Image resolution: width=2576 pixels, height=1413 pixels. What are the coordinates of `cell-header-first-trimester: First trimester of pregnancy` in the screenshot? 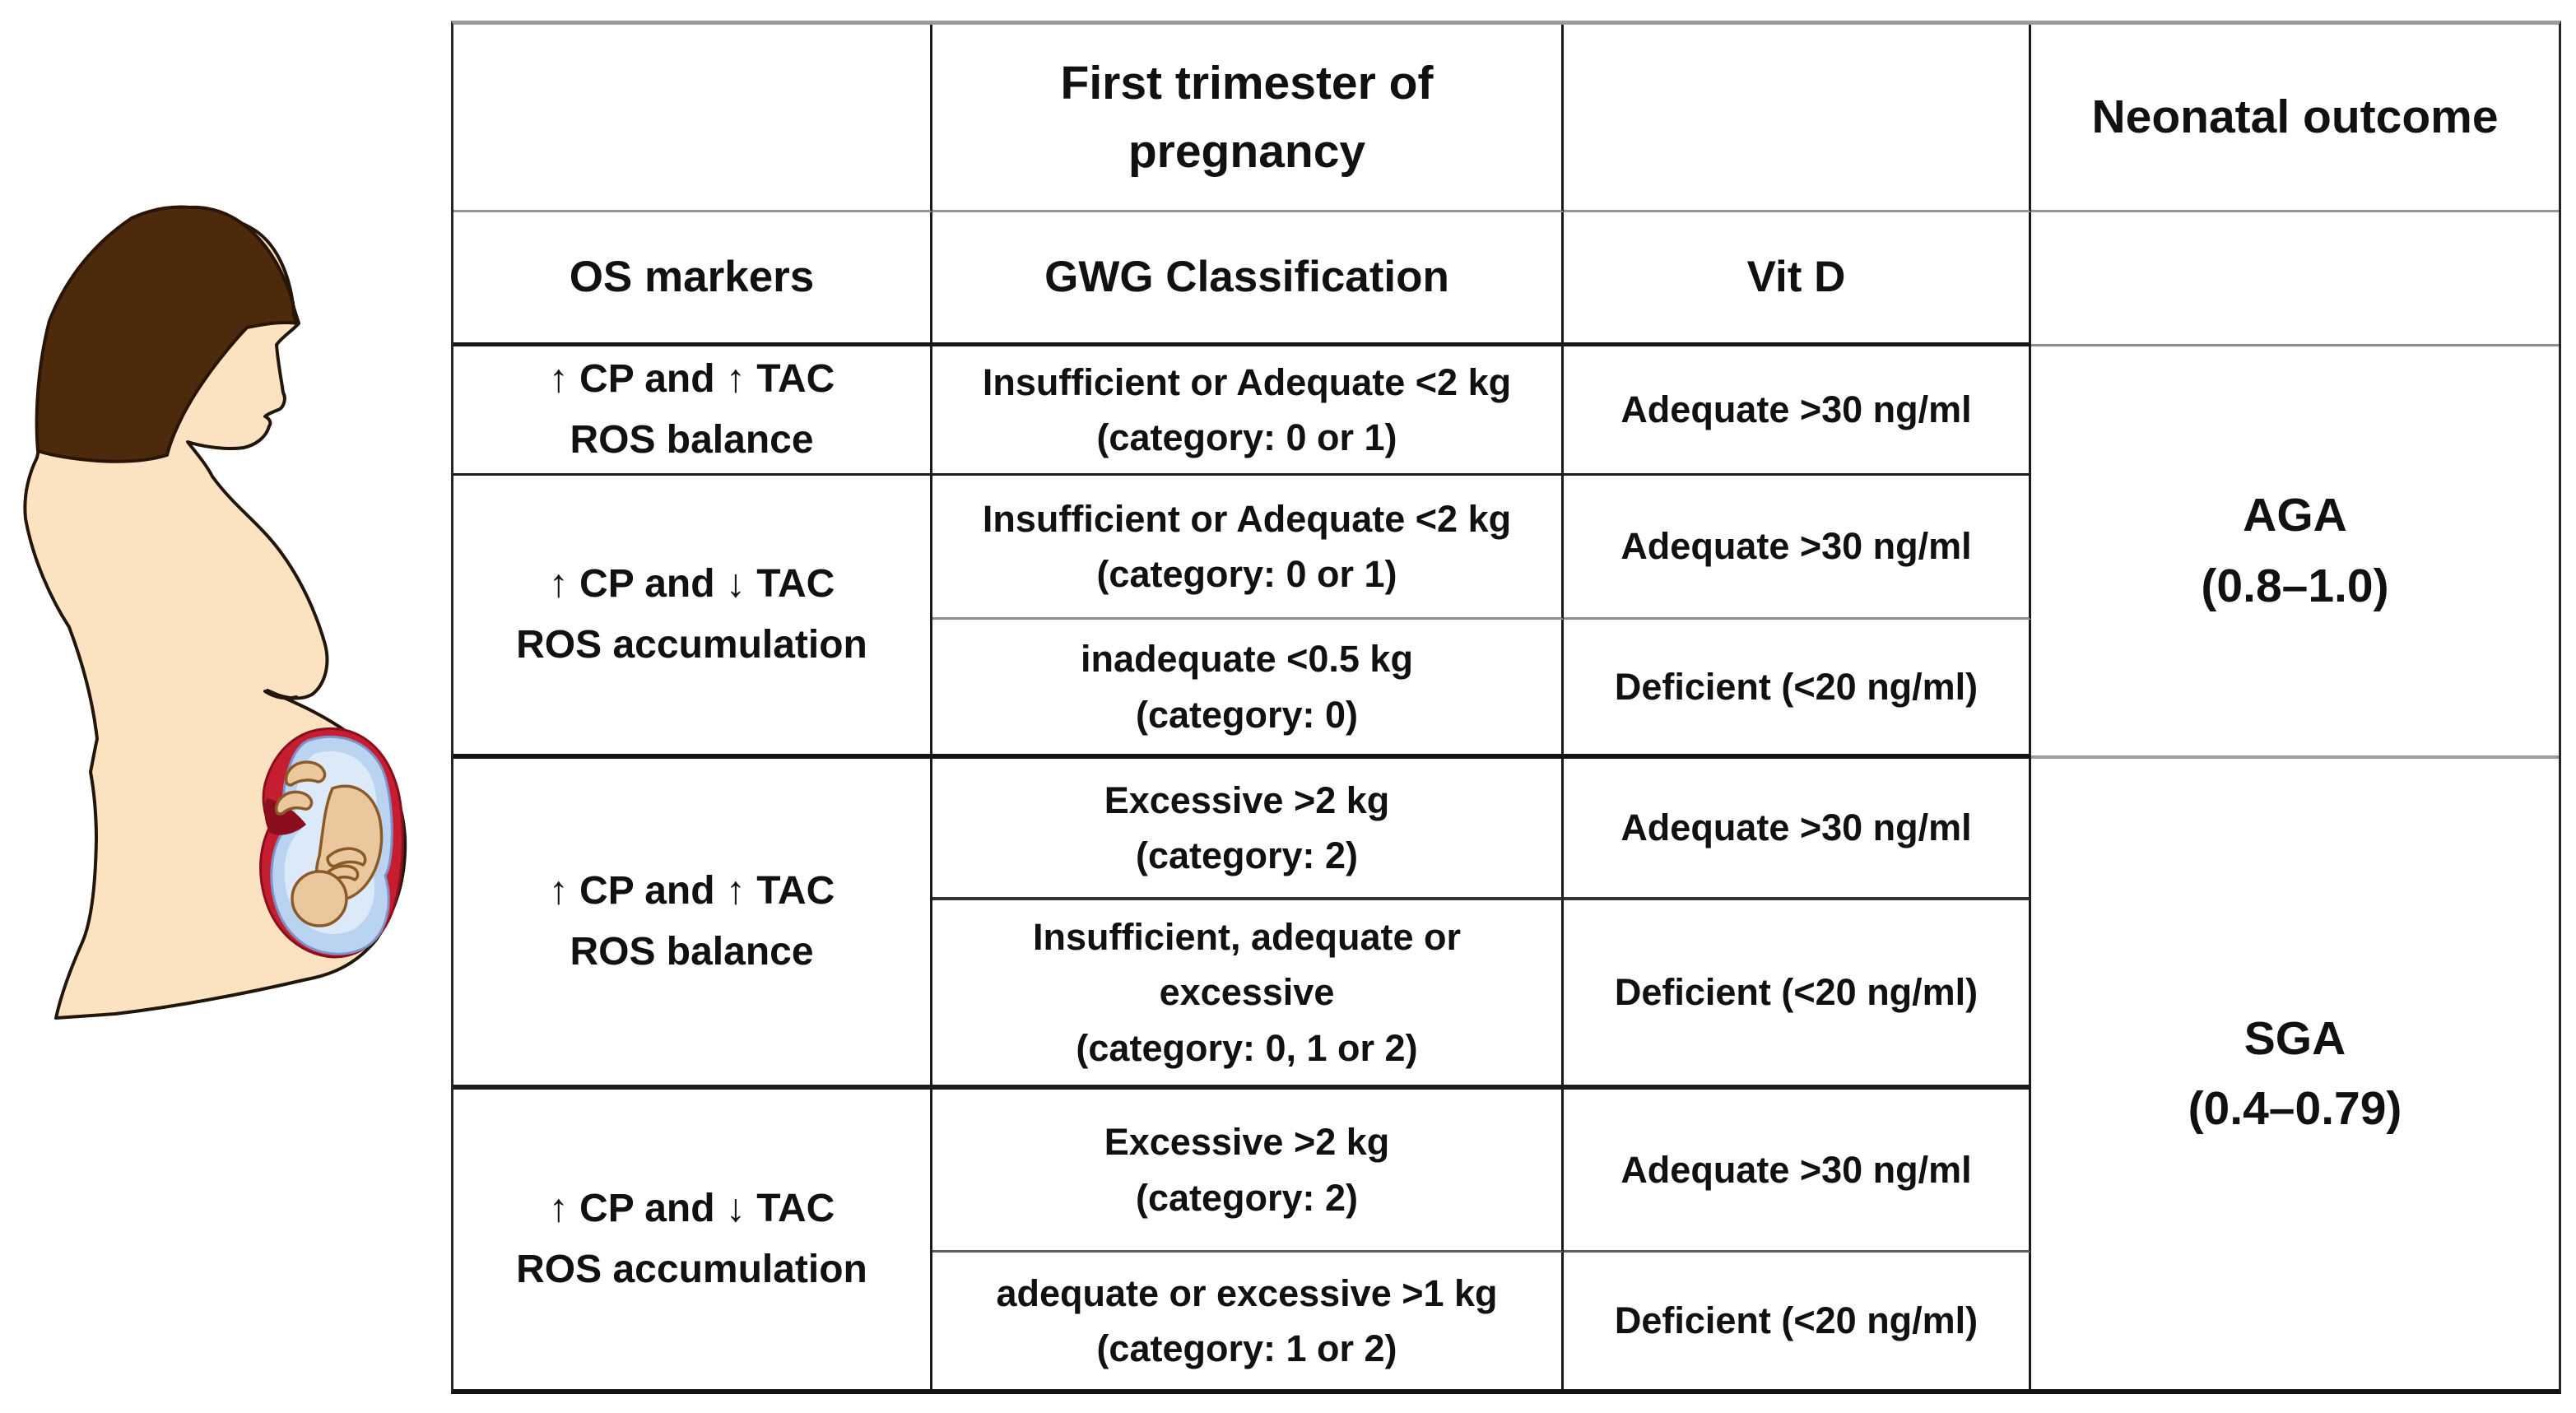 It's located at (1248, 119).